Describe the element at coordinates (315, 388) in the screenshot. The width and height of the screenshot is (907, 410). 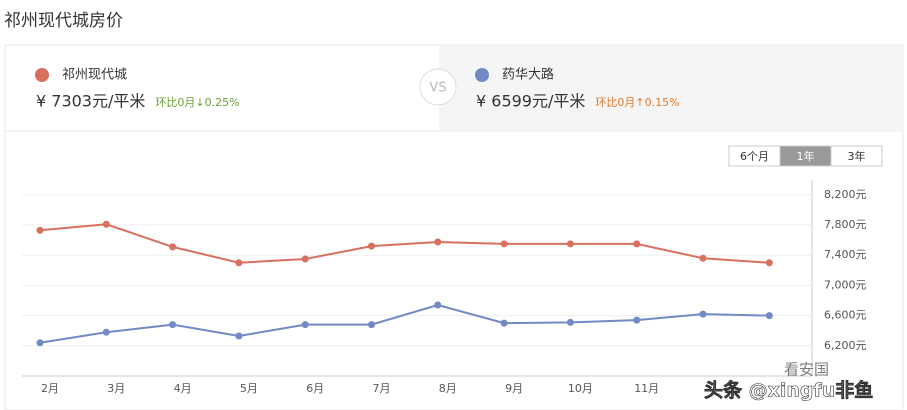
I see `x-tick-label: 6月` at that location.